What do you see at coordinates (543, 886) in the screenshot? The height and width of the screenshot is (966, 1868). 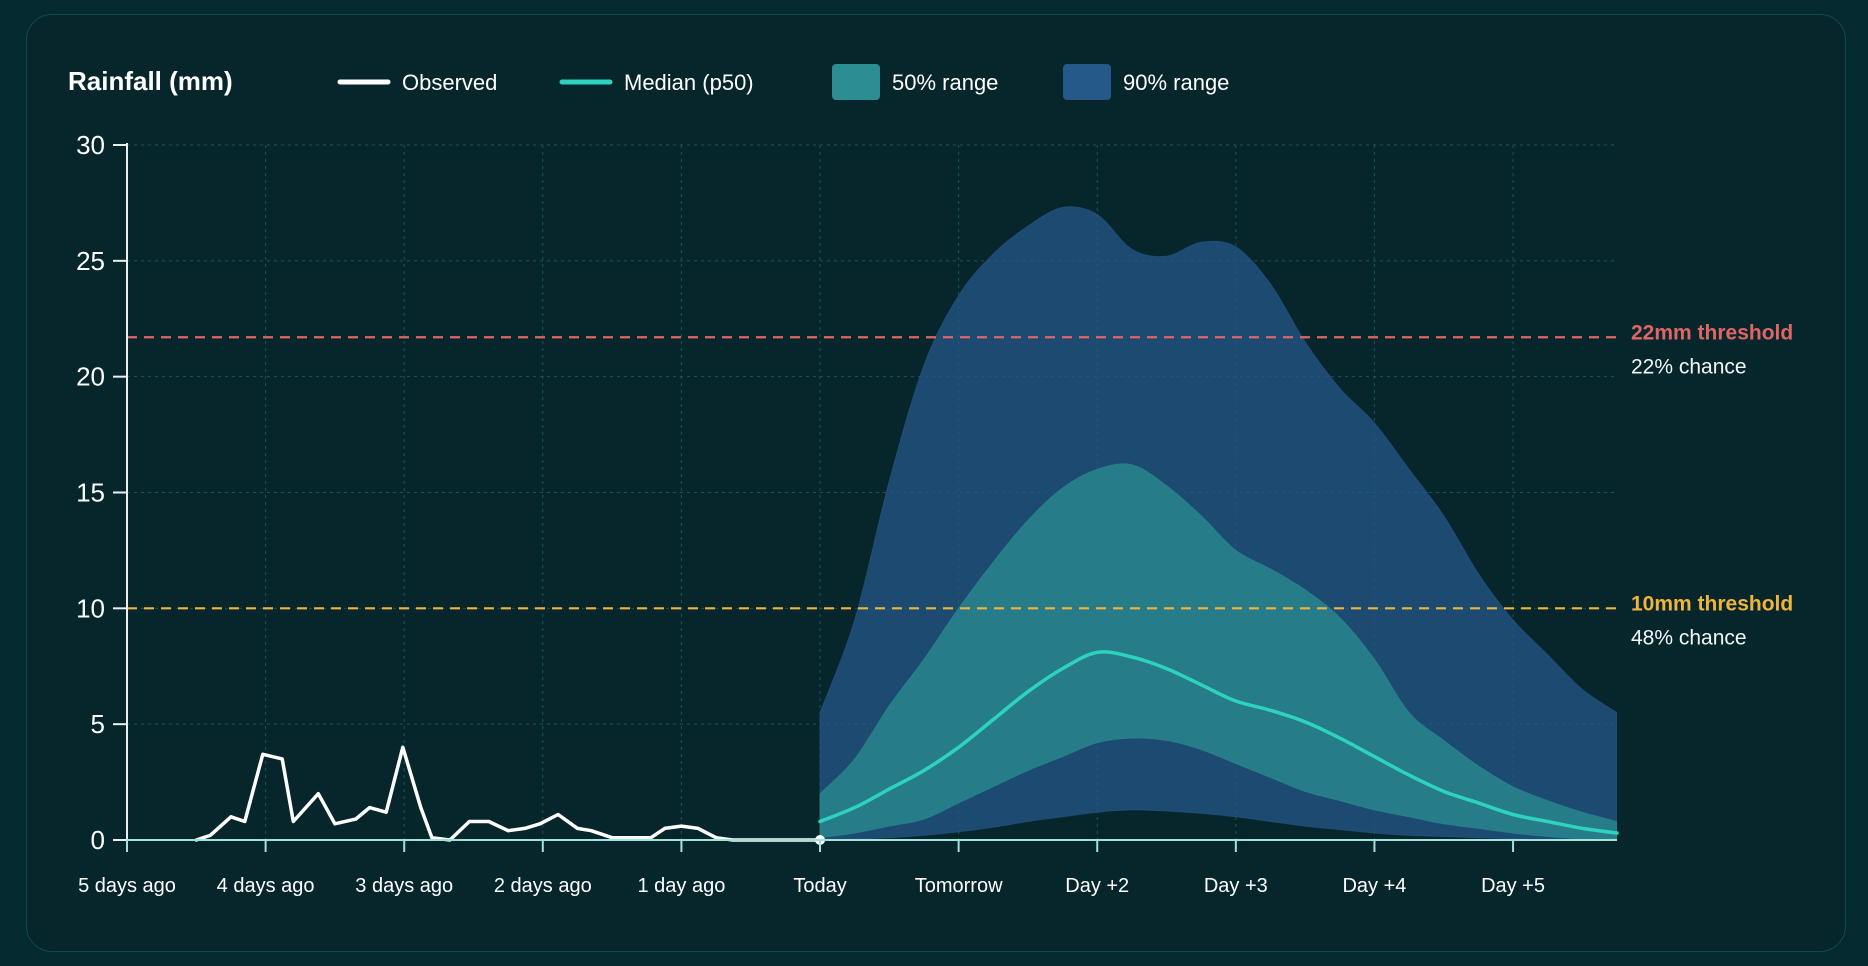 I see `x-tick-label: 2 days ago` at bounding box center [543, 886].